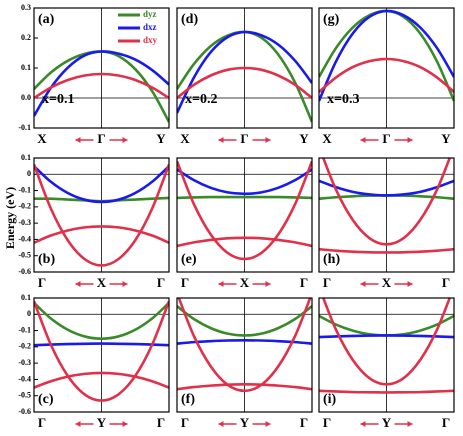 This screenshot has height=436, width=463. Describe the element at coordinates (58, 99) in the screenshot. I see `annotation: x=0.1` at that location.